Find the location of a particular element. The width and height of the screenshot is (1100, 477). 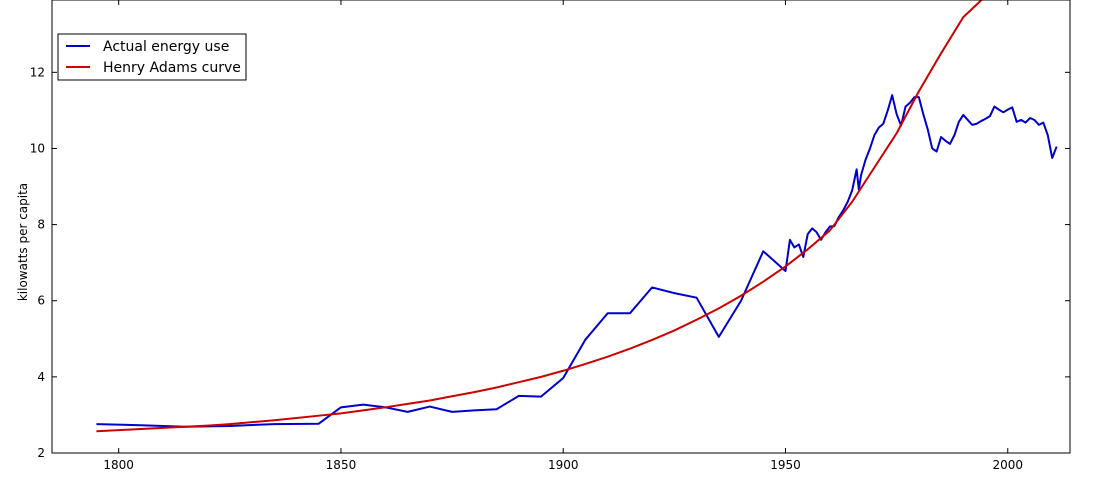

y-tick-label: 10 is located at coordinates (37, 148).